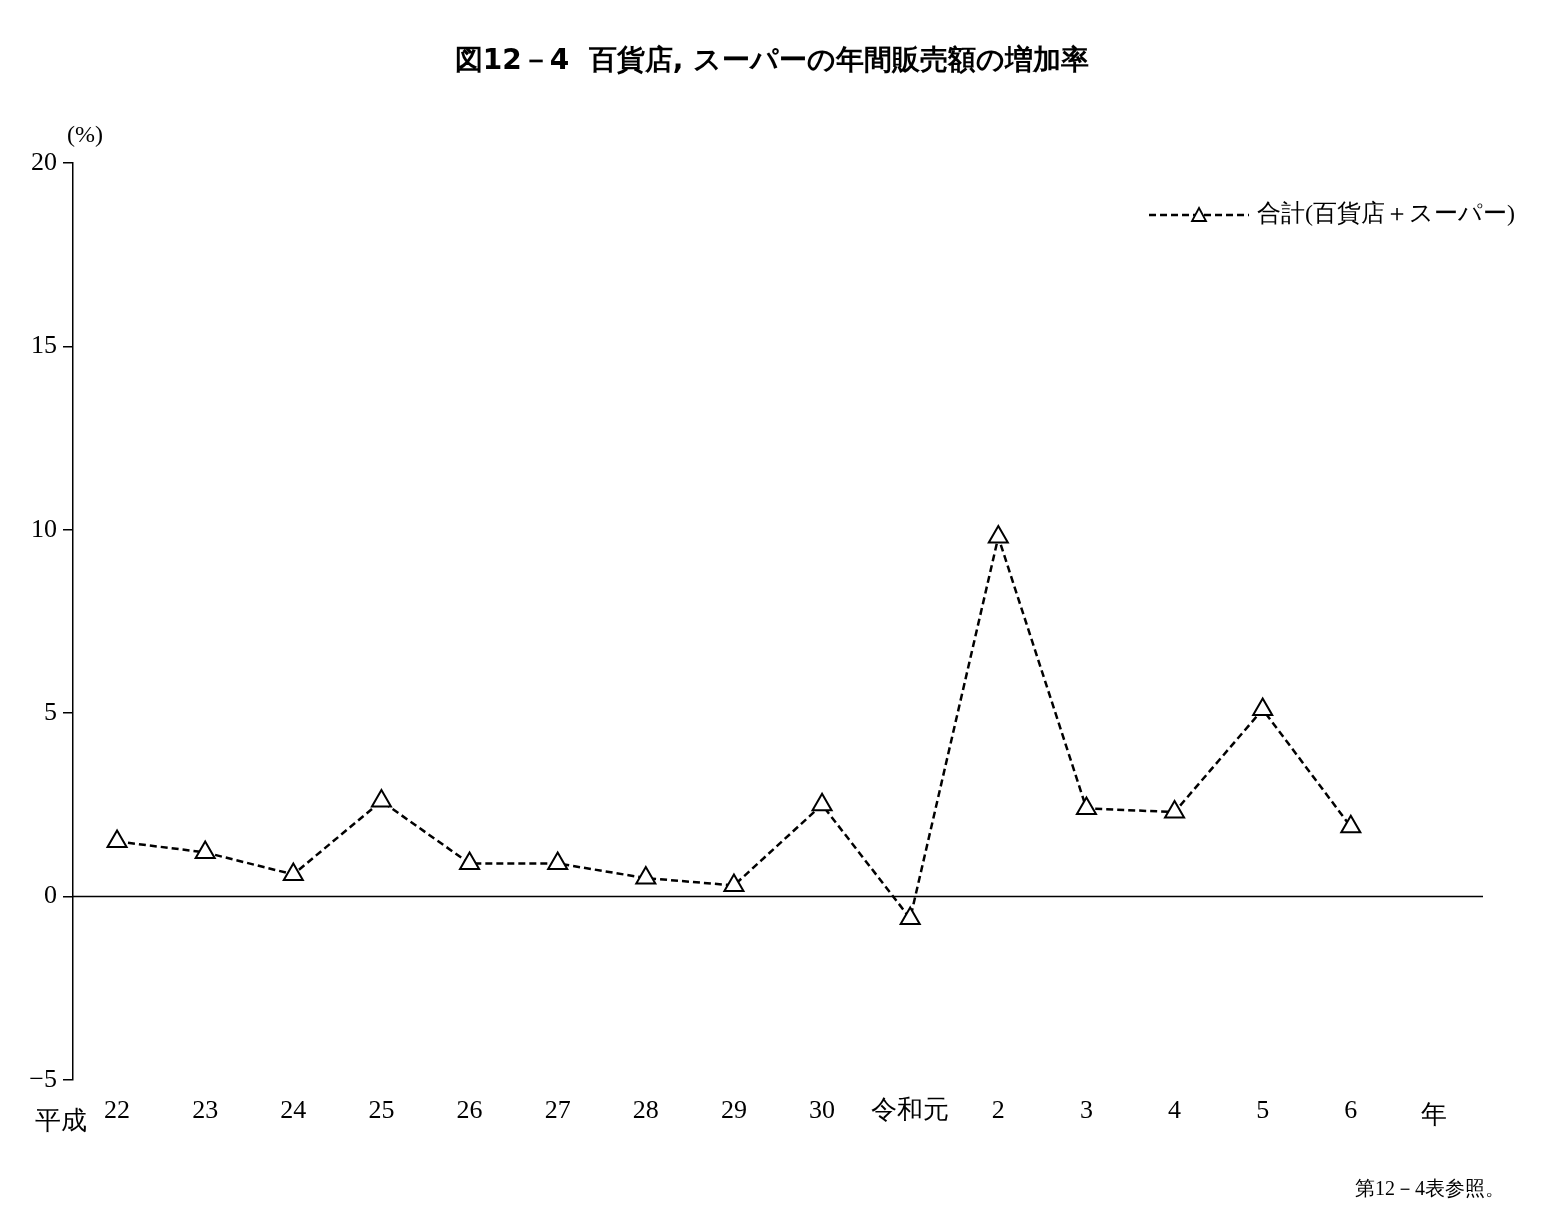 This screenshot has width=1544, height=1223. Describe the element at coordinates (117, 1110) in the screenshot. I see `x-tick-label: 22` at that location.